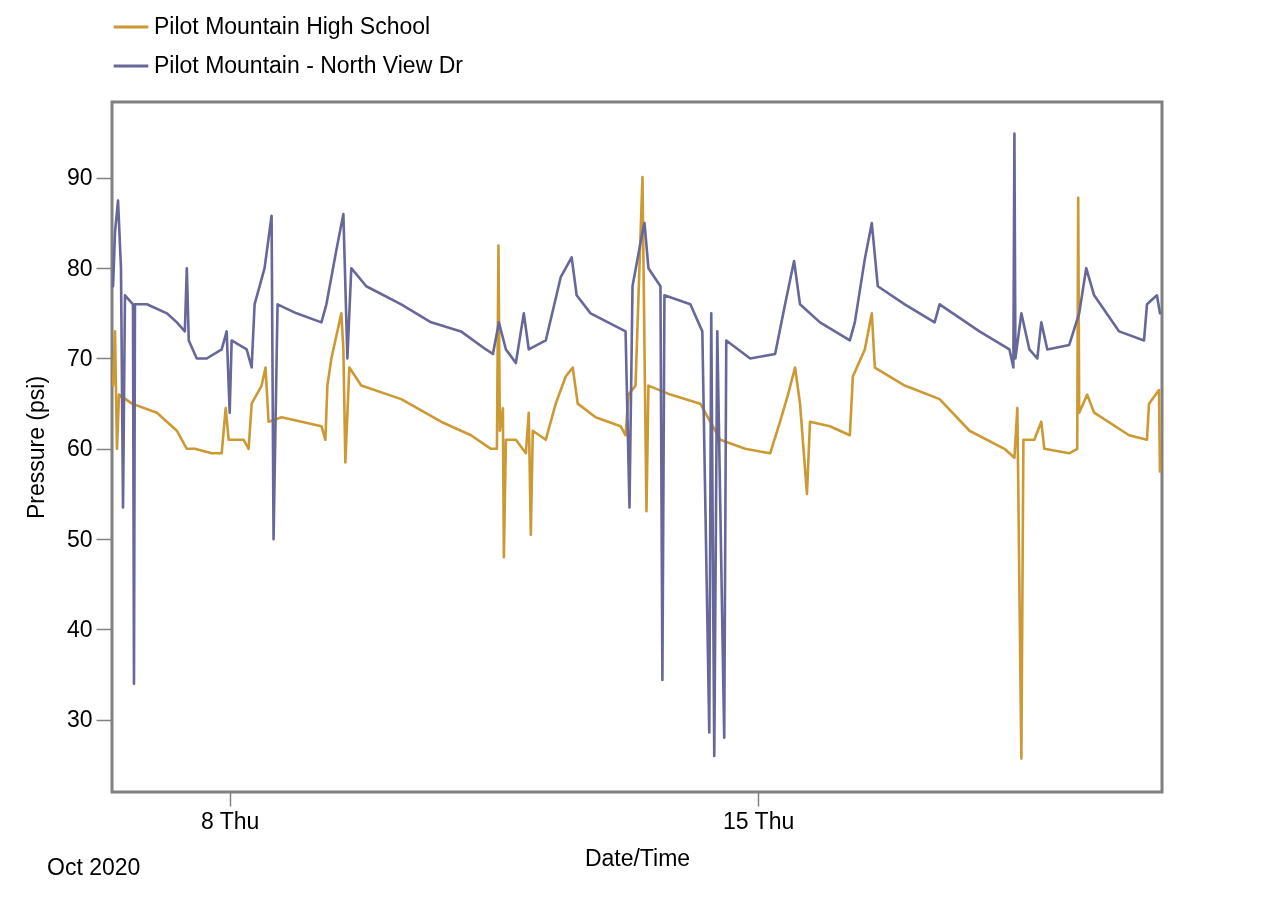 This screenshot has width=1262, height=907. I want to click on y-tick-label: 30, so click(79, 719).